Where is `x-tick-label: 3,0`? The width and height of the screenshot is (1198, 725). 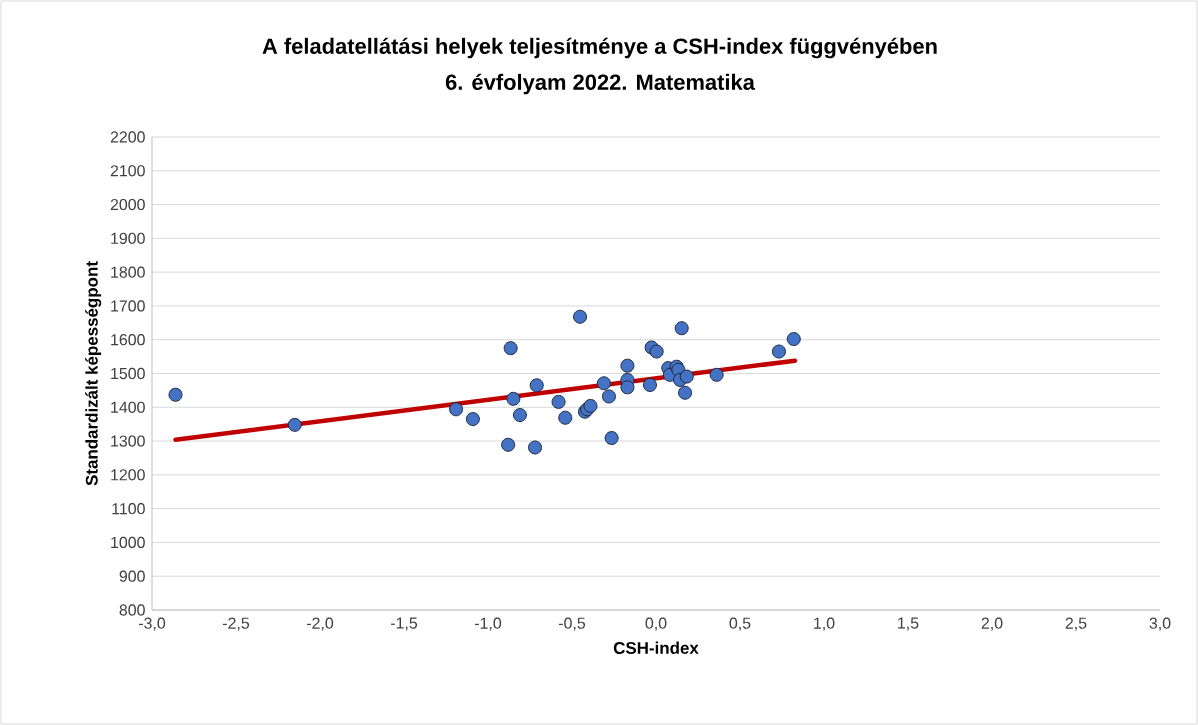 x-tick-label: 3,0 is located at coordinates (1160, 624).